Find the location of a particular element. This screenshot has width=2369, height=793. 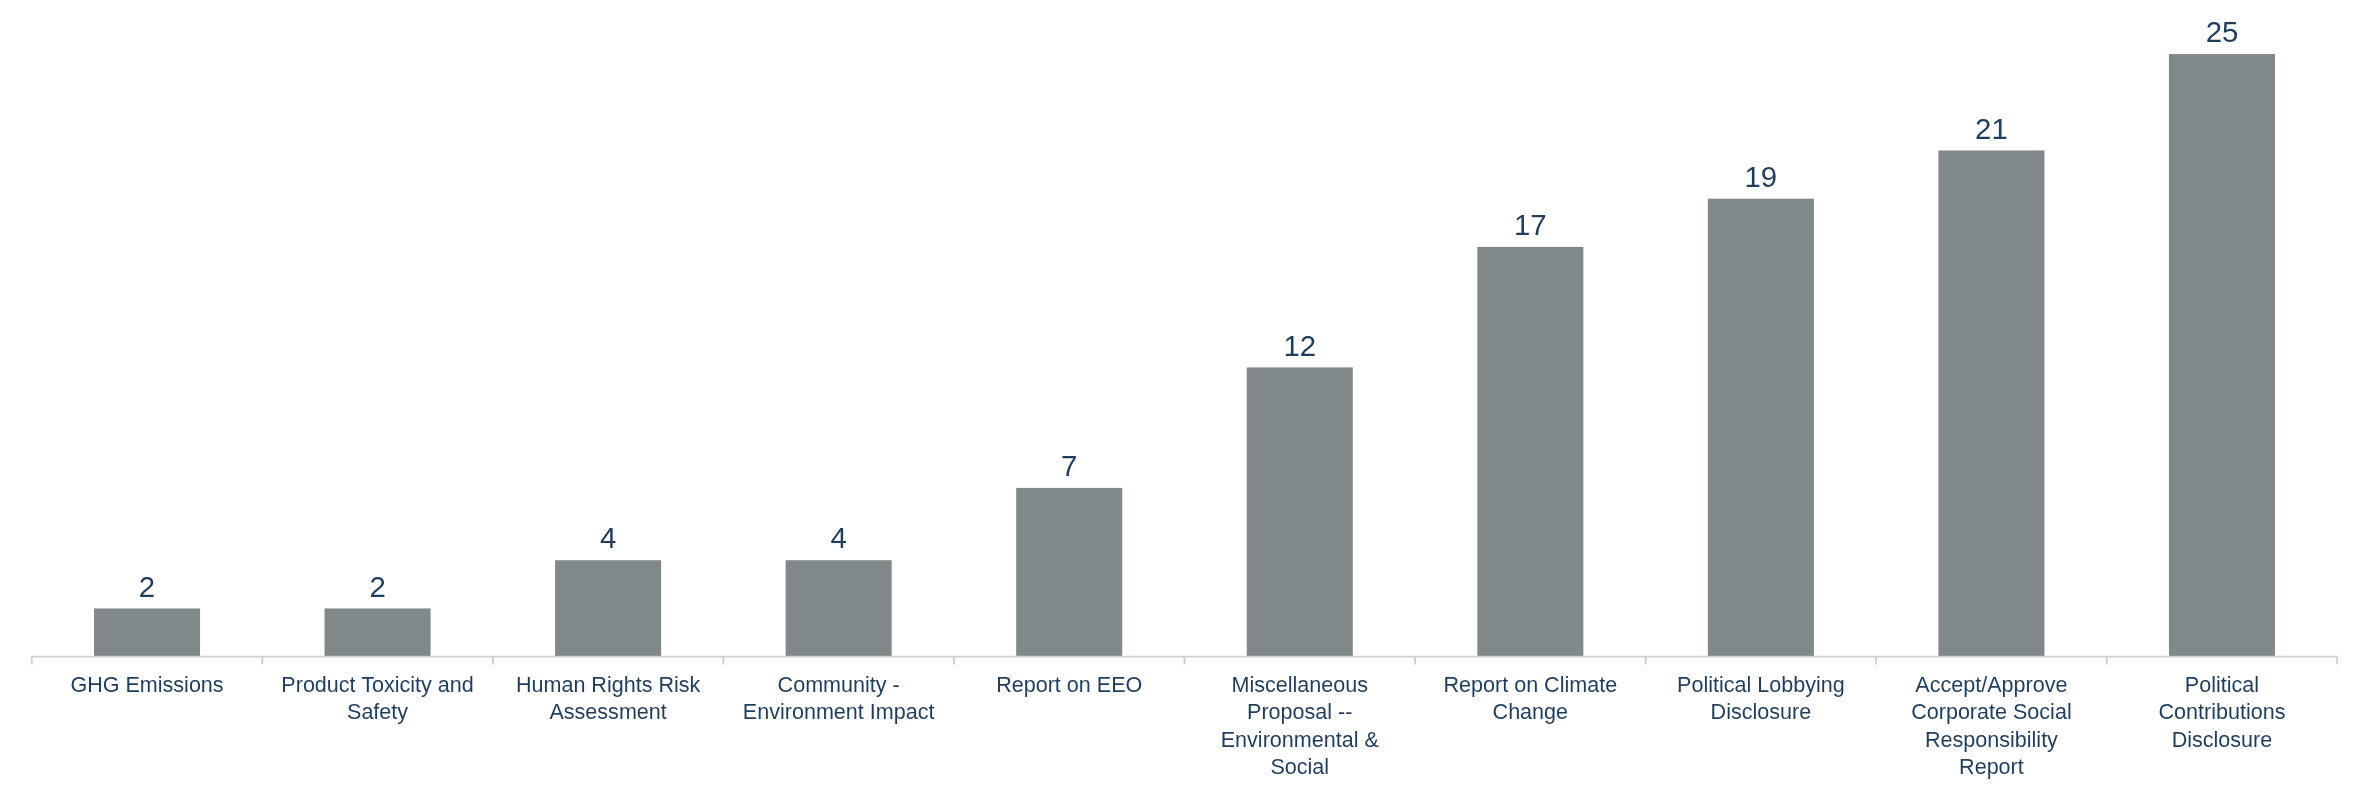

x-tick-label: Report on EEO is located at coordinates (1069, 684).